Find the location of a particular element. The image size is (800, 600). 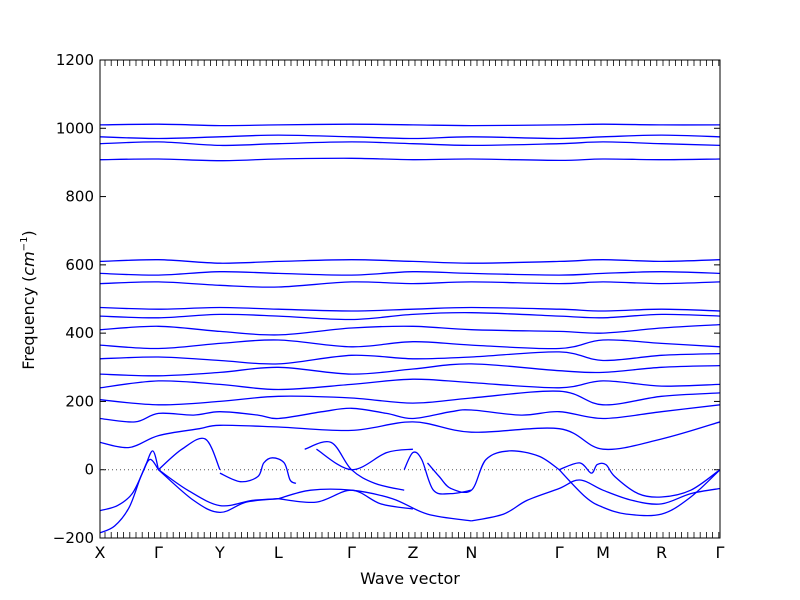

x-tick-label: Z is located at coordinates (412, 552).